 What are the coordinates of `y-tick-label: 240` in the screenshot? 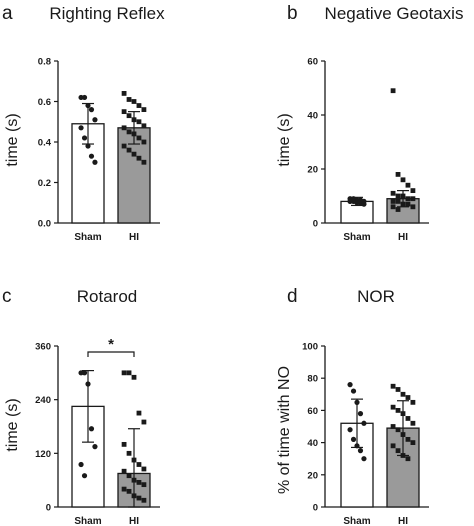 It's located at (43, 400).